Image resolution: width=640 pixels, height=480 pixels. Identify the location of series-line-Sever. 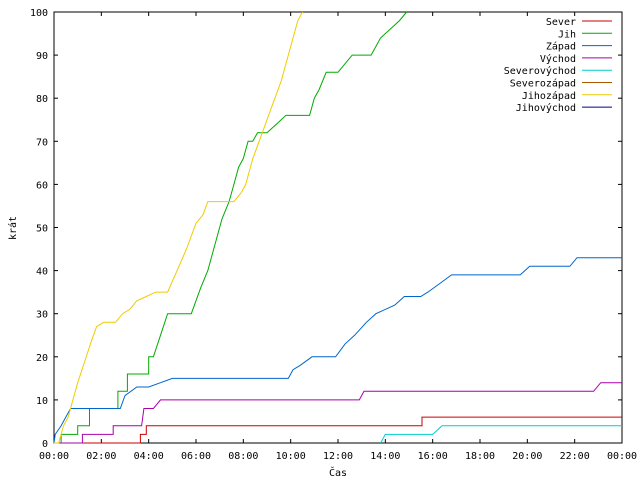
(338, 430).